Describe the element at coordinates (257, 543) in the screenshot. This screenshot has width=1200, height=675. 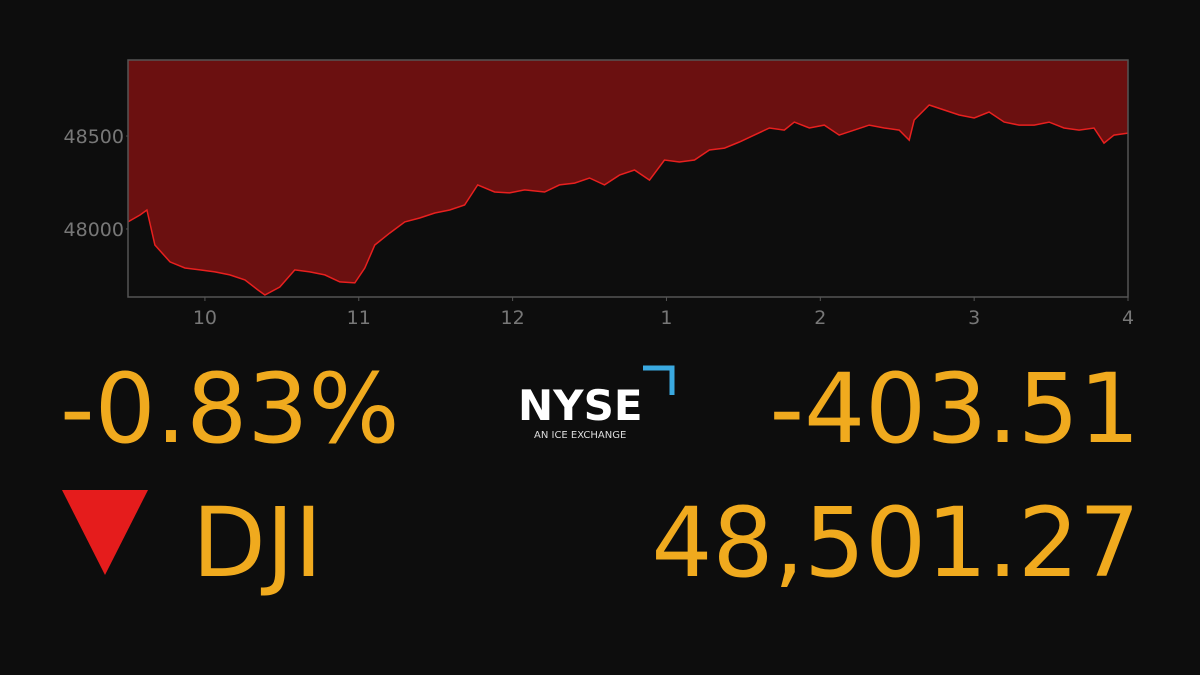
I see `symbol: DJI` at that location.